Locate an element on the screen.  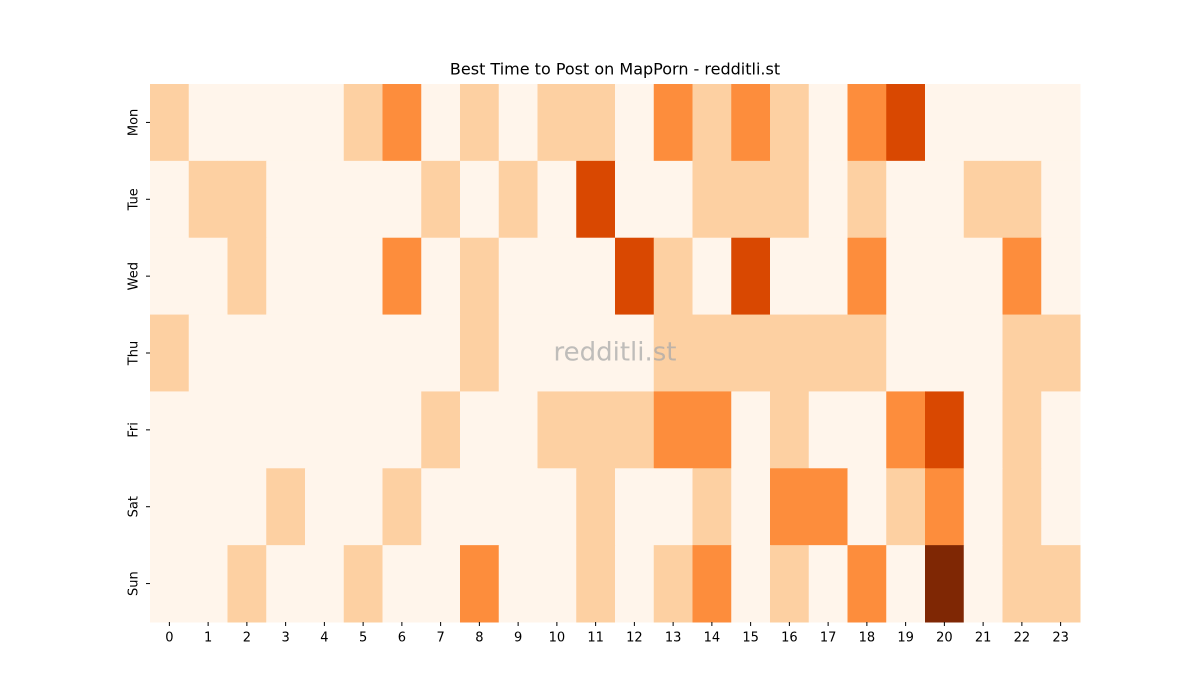
x-tick-label: 3 is located at coordinates (285, 638).